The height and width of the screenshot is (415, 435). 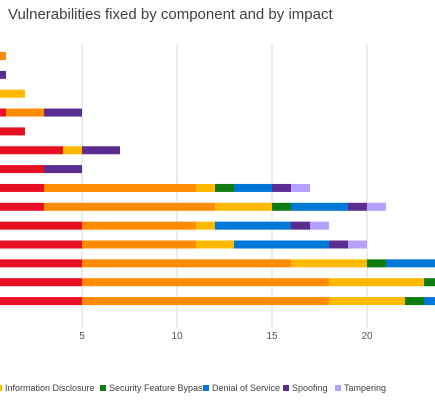 What do you see at coordinates (365, 388) in the screenshot?
I see `legend-label: Tampering` at bounding box center [365, 388].